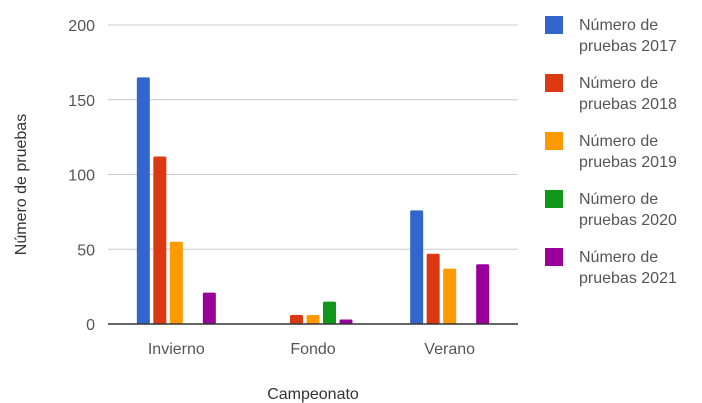 The width and height of the screenshot is (702, 403). I want to click on legend-label: pruebas 2020, so click(628, 220).